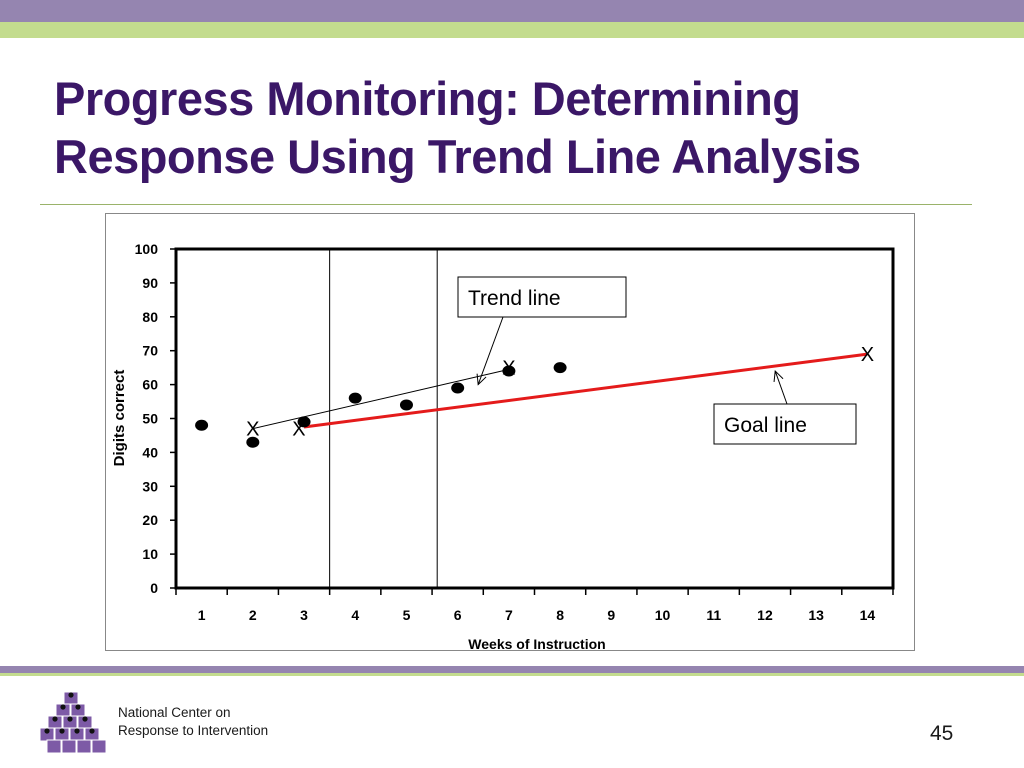 The width and height of the screenshot is (1024, 768). What do you see at coordinates (868, 615) in the screenshot?
I see `x-tick-label: 14` at bounding box center [868, 615].